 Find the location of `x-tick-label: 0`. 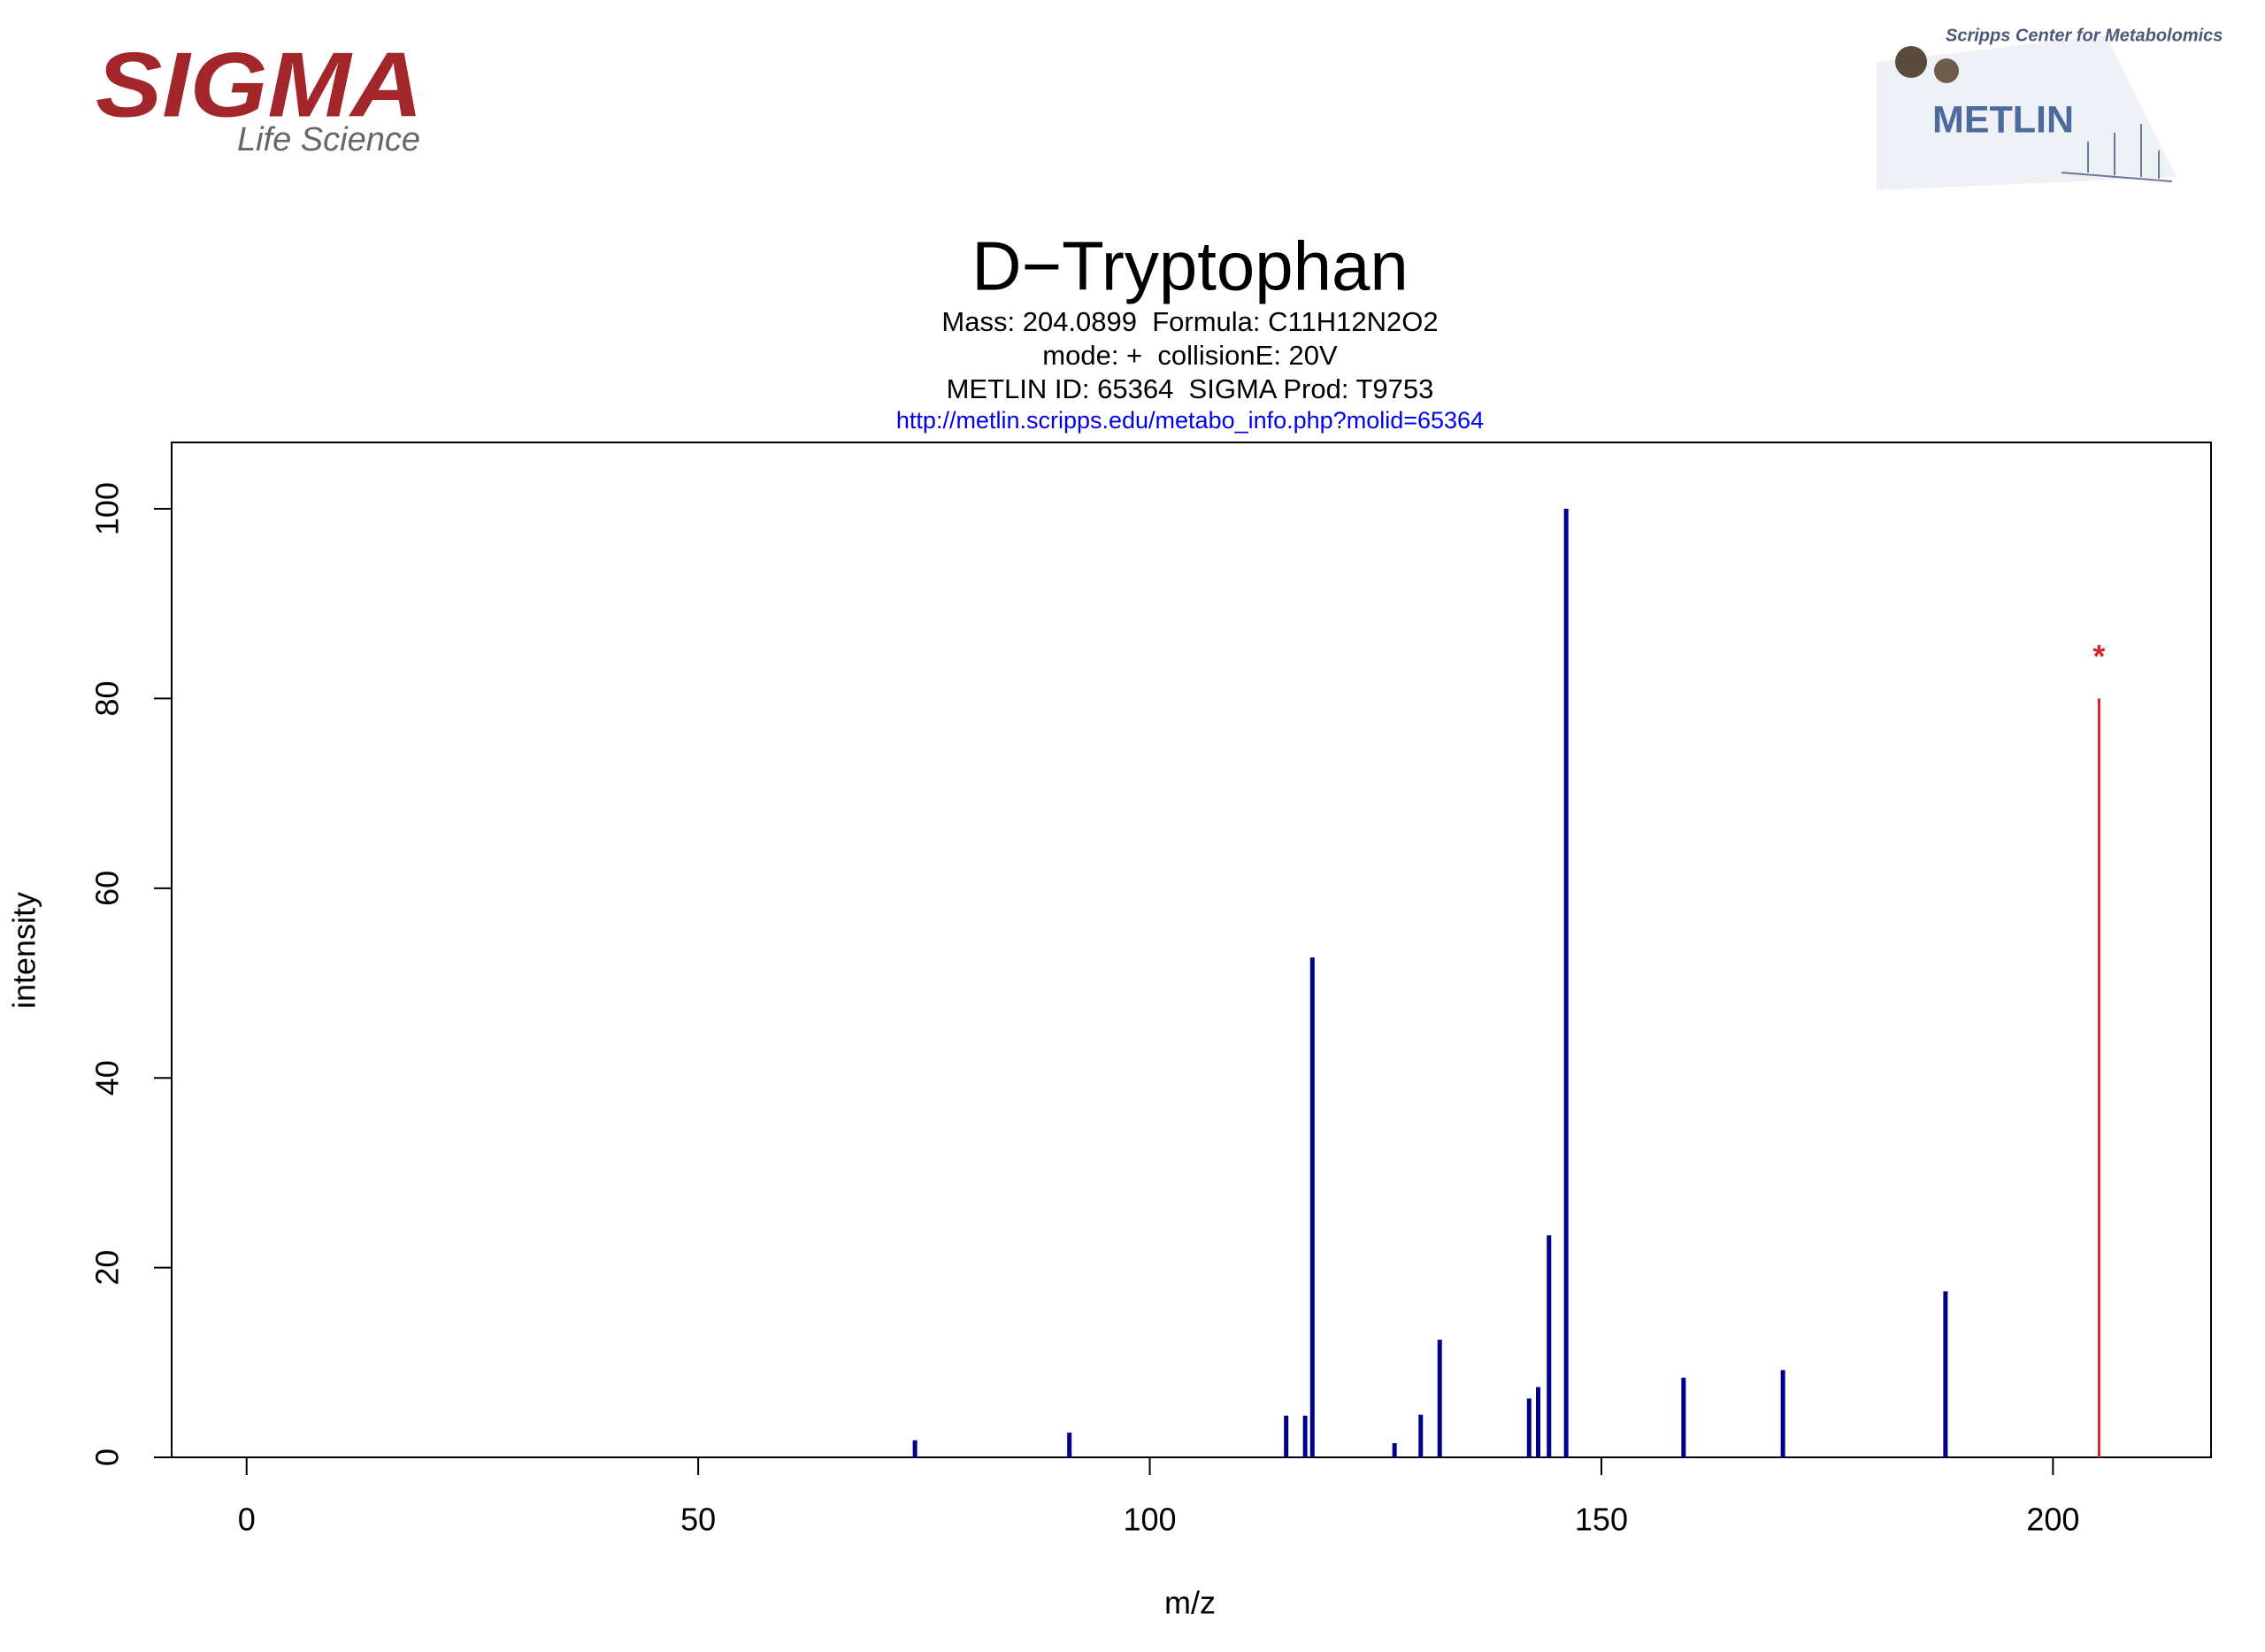

x-tick-label: 0 is located at coordinates (247, 1520).